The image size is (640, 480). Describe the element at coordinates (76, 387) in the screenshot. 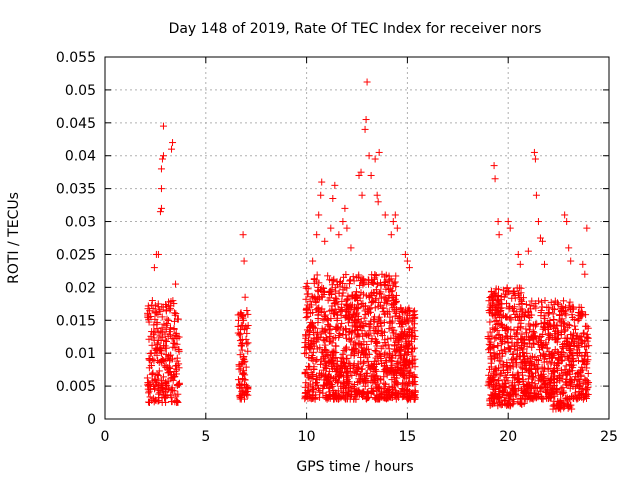

I see `y-tick-label: 0.005` at that location.